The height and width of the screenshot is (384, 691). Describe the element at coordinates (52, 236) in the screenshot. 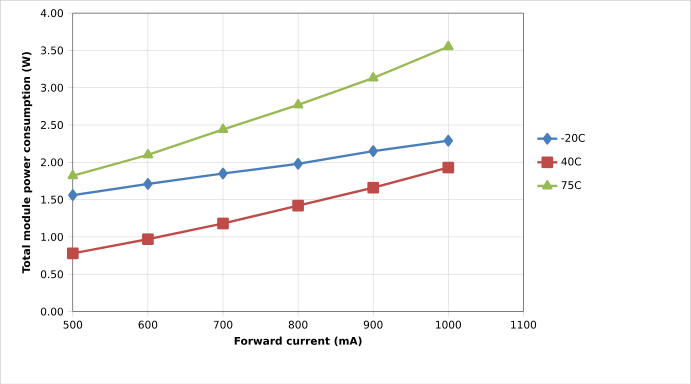

I see `y-tick-label: 1.00` at that location.